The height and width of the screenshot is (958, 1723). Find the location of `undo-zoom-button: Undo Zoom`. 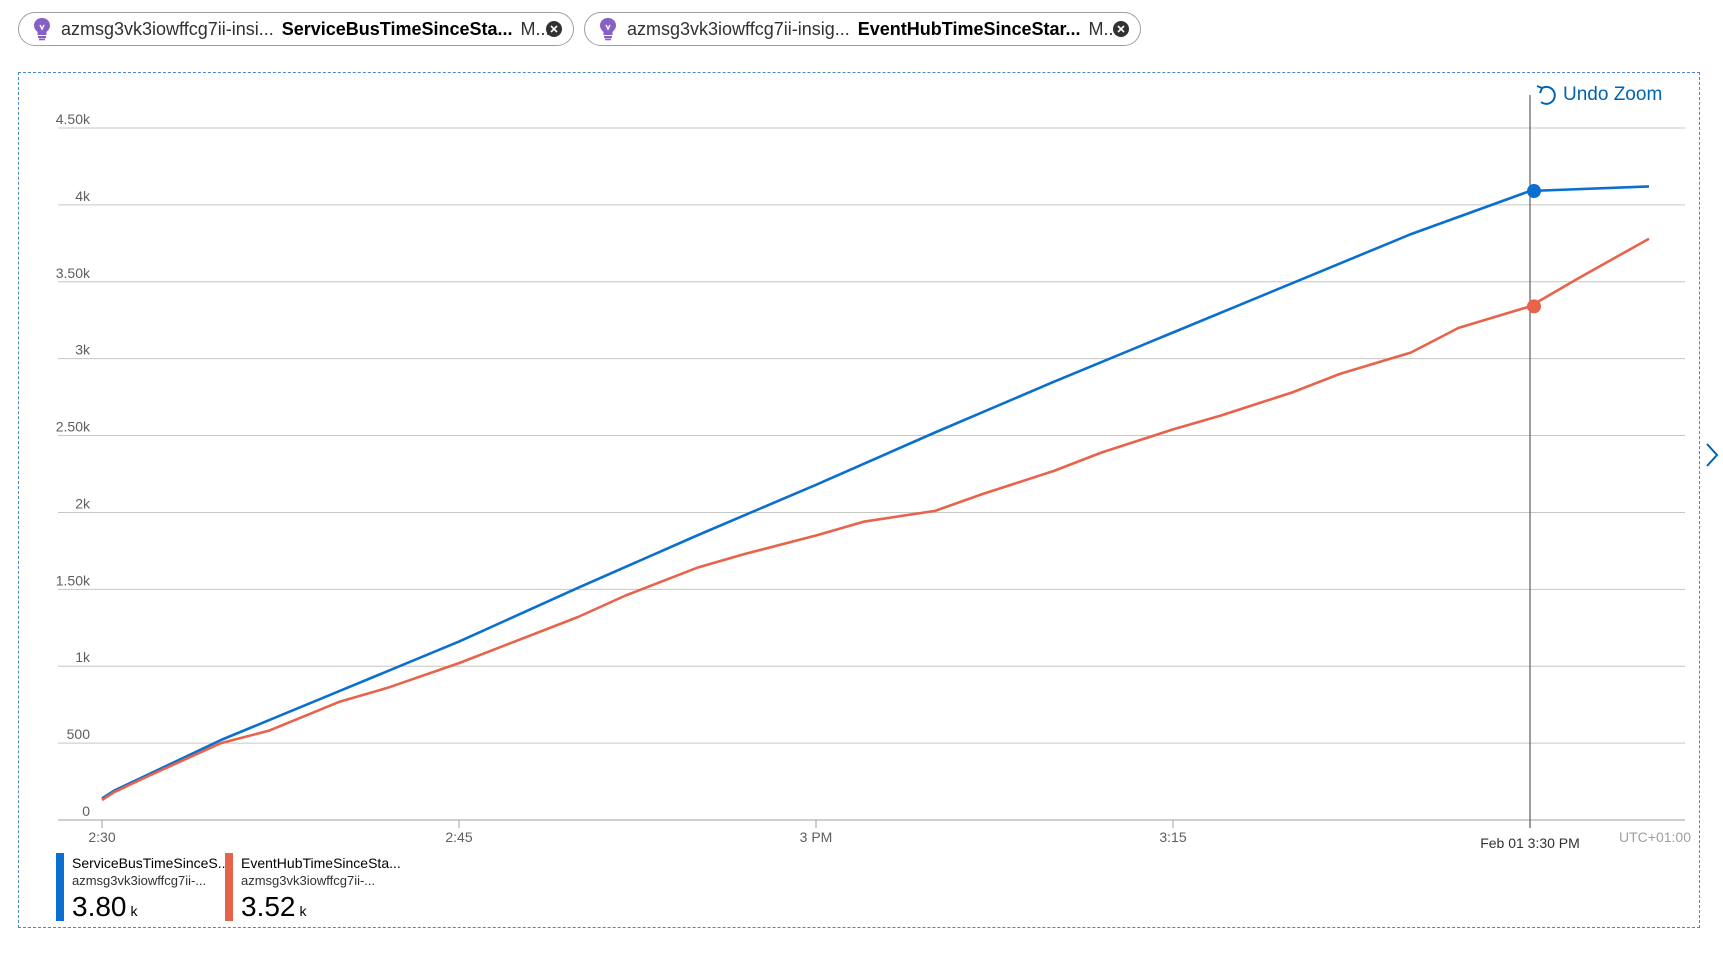

undo-zoom-button: Undo Zoom is located at coordinates (1598, 95).